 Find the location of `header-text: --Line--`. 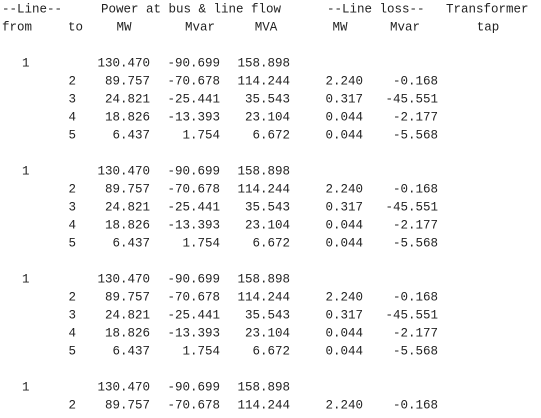

header-text: --Line-- is located at coordinates (32, 9).